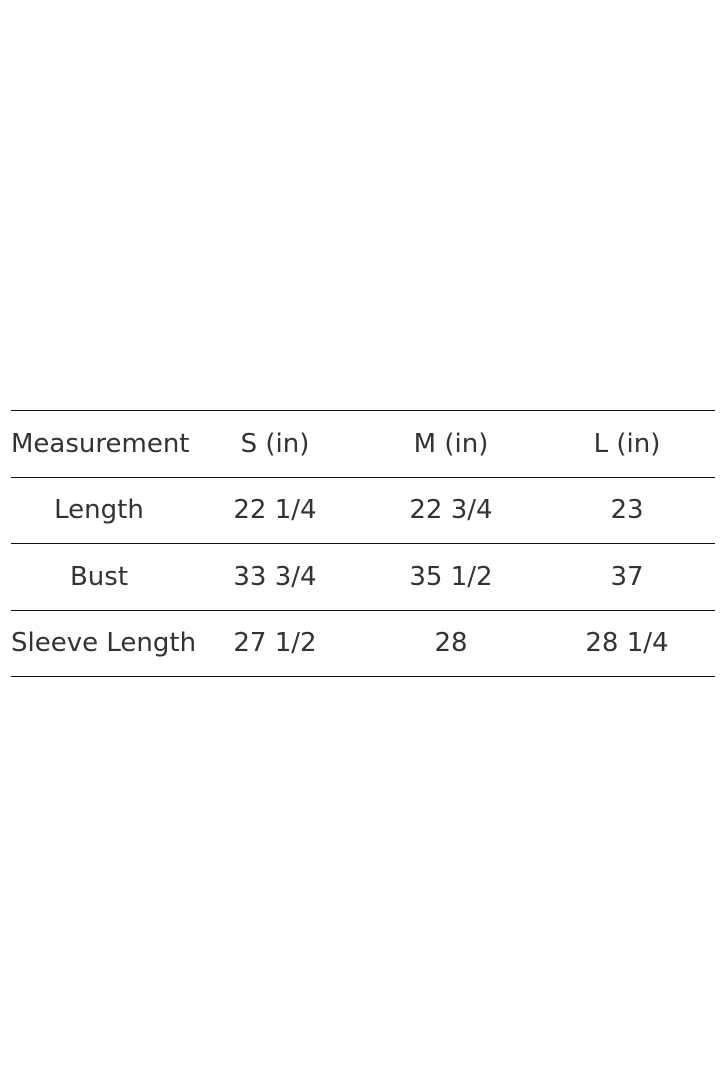  I want to click on cell-m: 35 1/2, so click(451, 577).